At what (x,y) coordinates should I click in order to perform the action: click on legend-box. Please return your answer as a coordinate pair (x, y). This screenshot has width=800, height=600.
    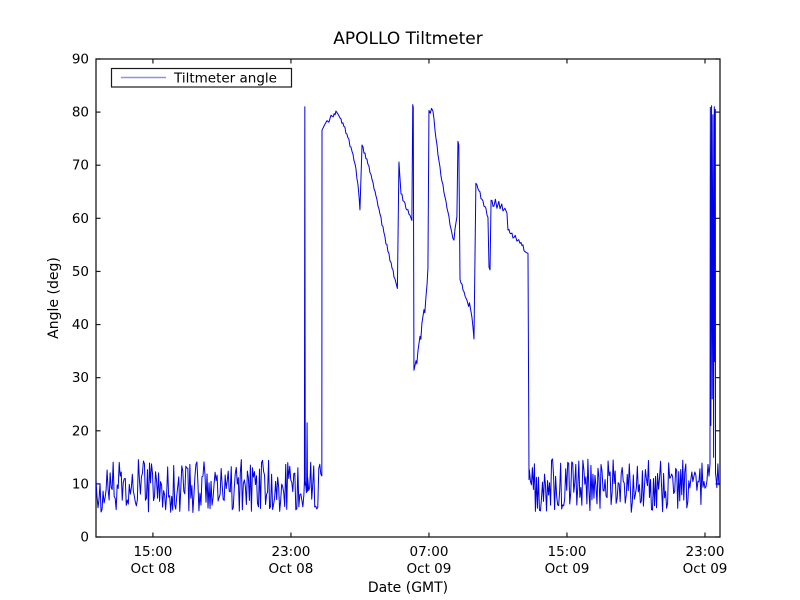
    Looking at the image, I should click on (201, 77).